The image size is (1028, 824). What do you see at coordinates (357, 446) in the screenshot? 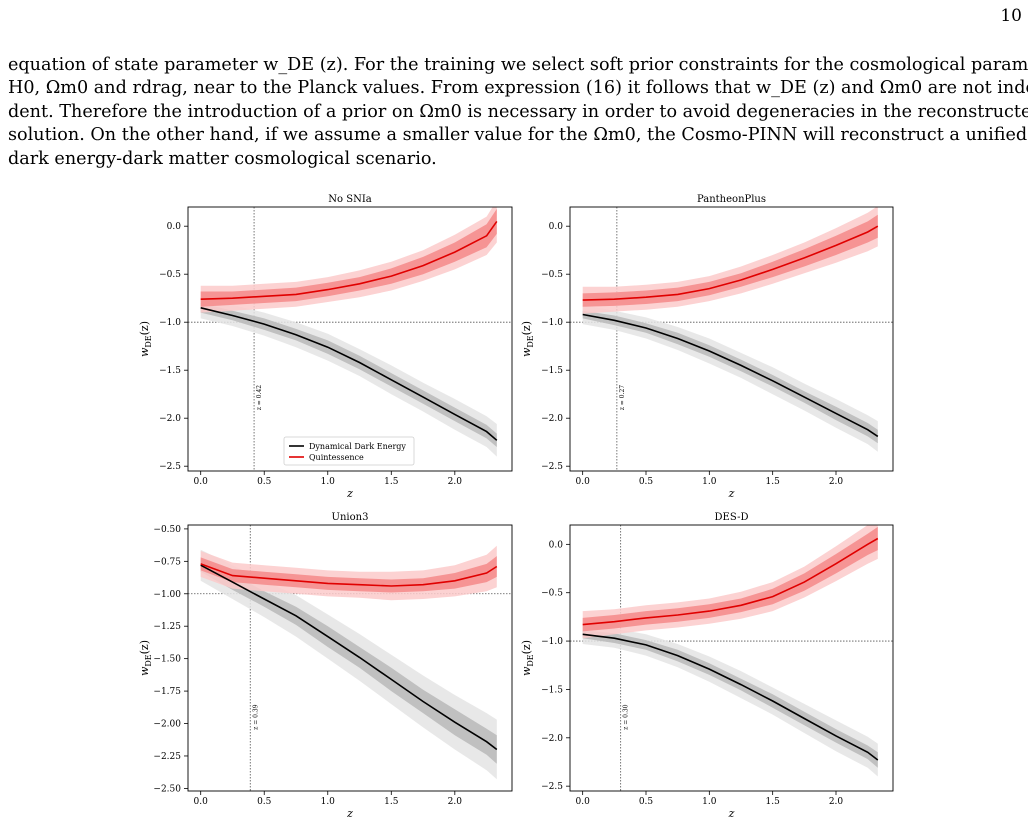
I see `legend-entry: Dynamical Dark Energy` at bounding box center [357, 446].